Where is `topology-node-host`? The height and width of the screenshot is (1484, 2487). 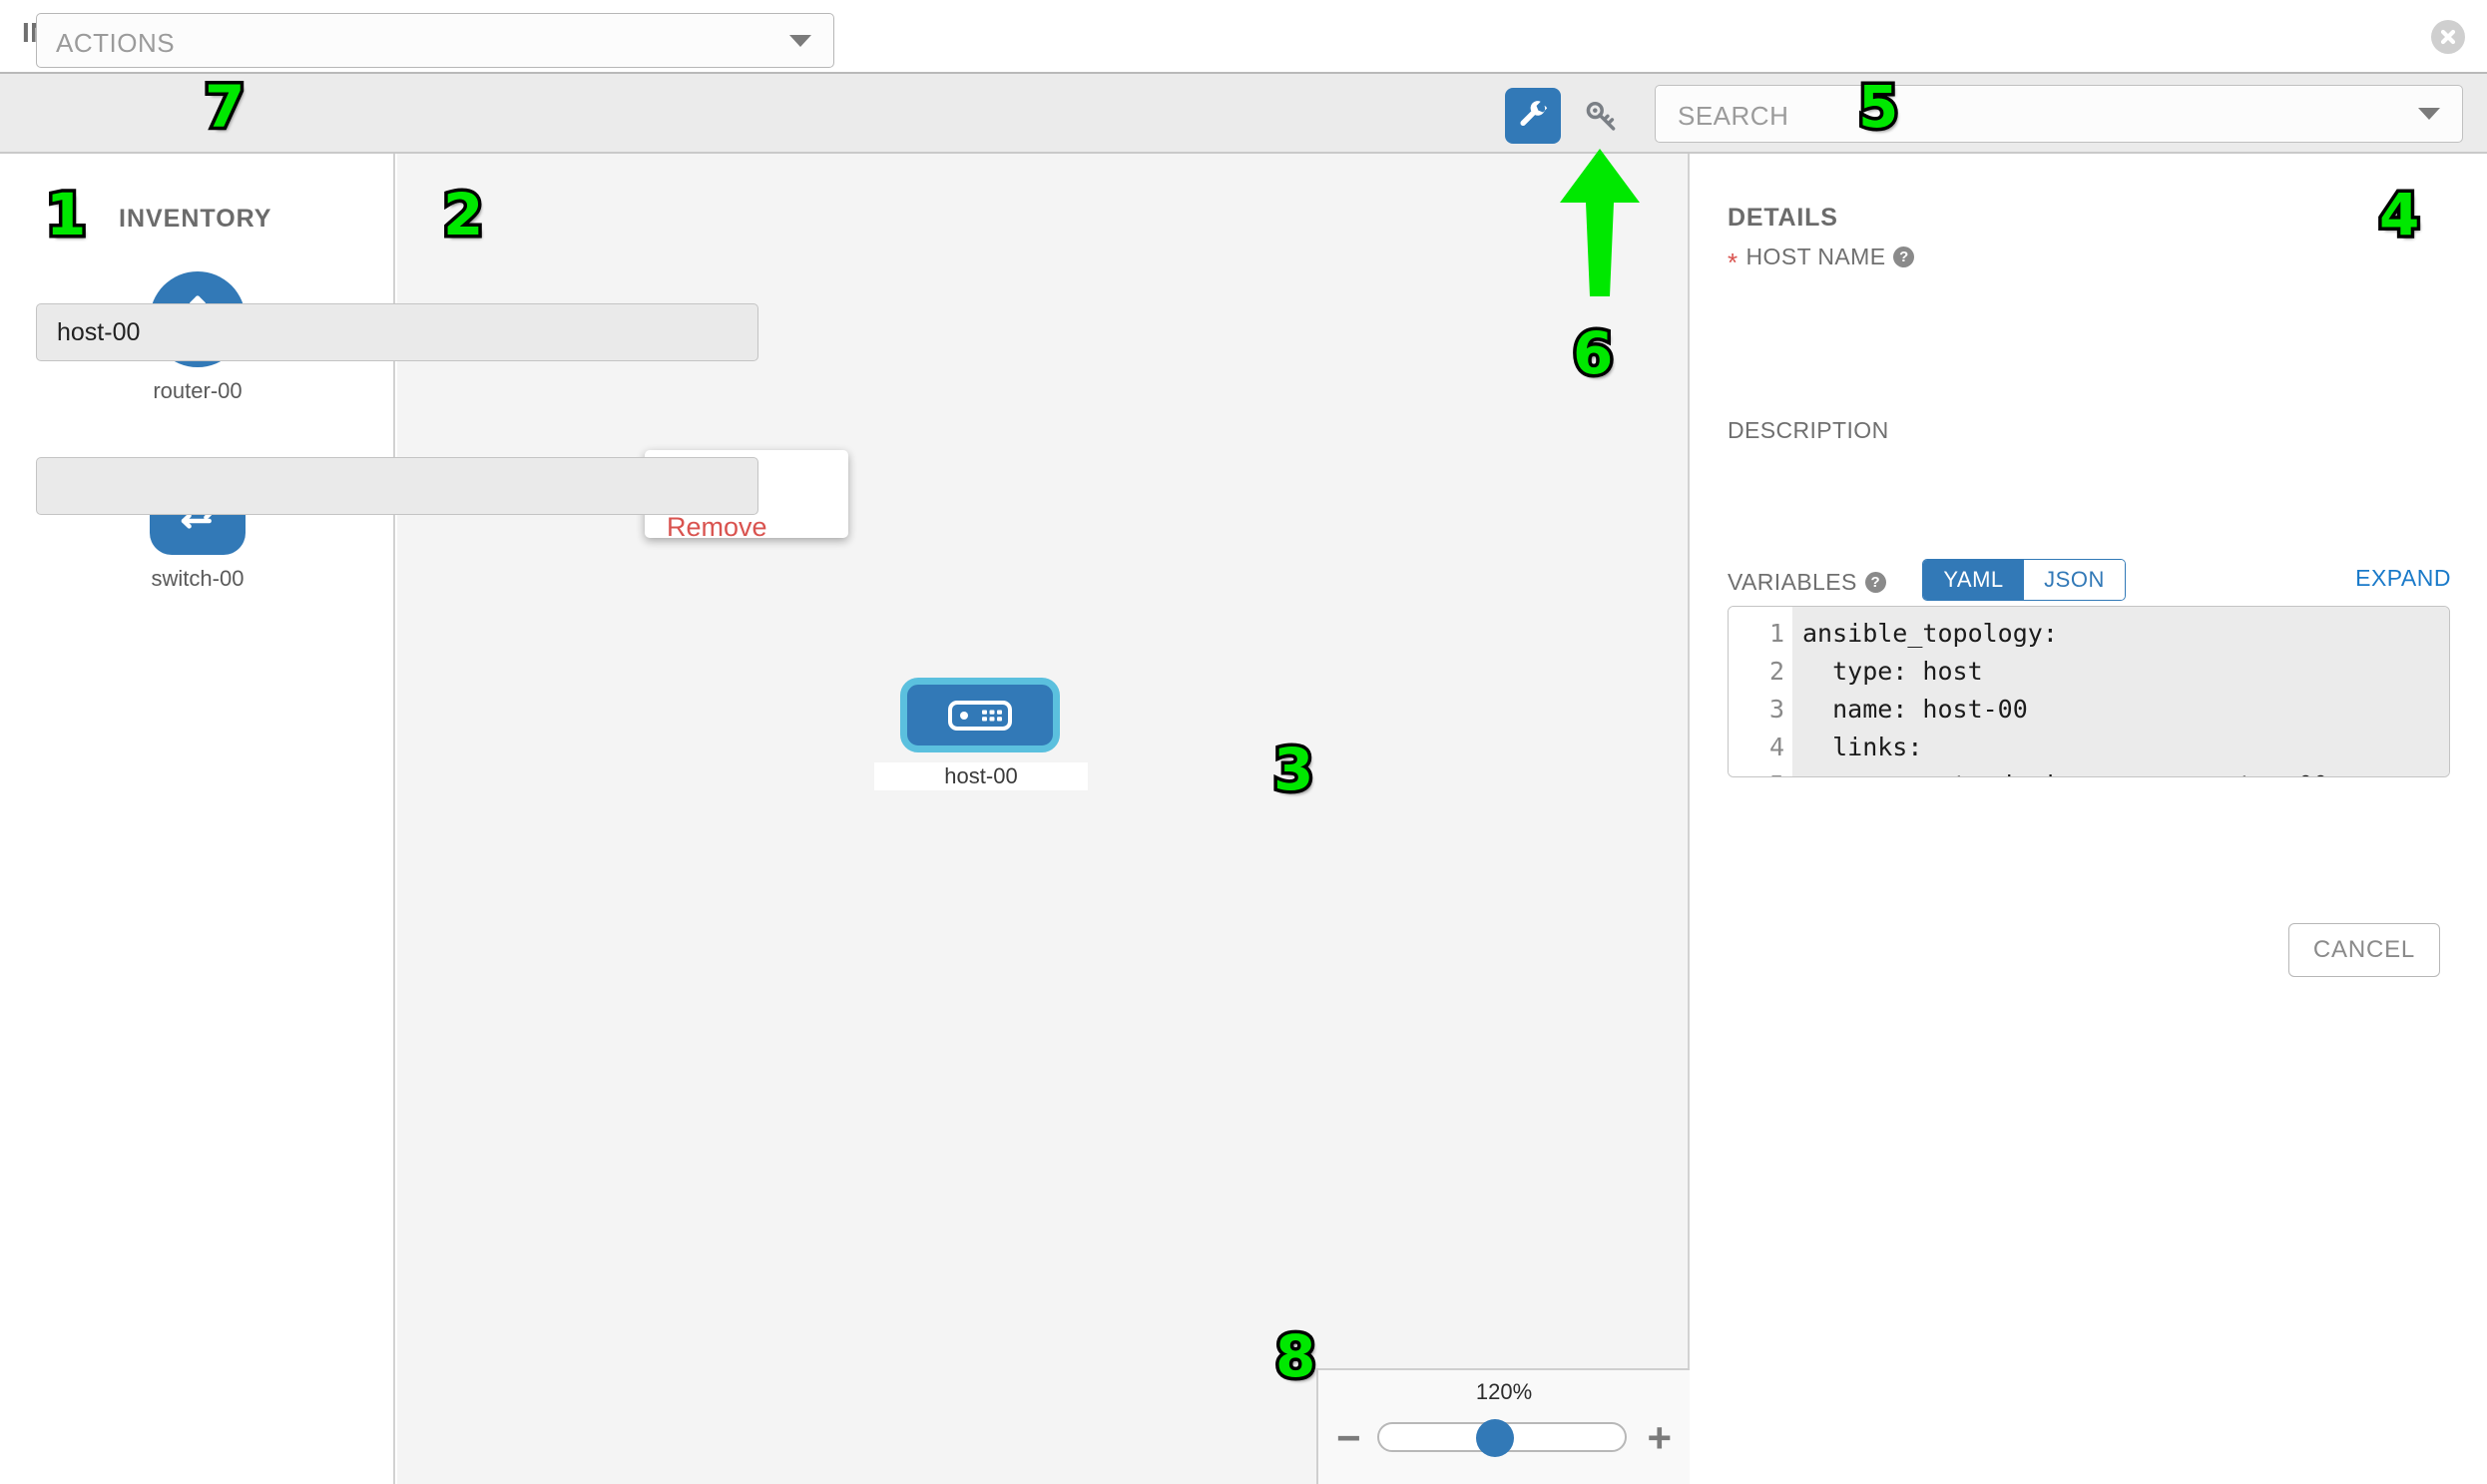
topology-node-host is located at coordinates (980, 715).